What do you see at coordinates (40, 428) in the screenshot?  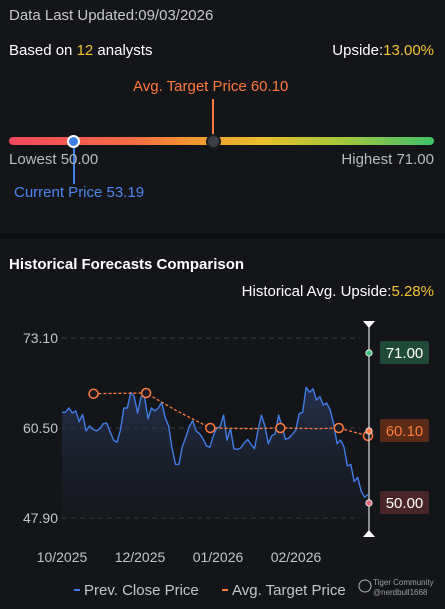 I see `y-tick-label: 60.50` at bounding box center [40, 428].